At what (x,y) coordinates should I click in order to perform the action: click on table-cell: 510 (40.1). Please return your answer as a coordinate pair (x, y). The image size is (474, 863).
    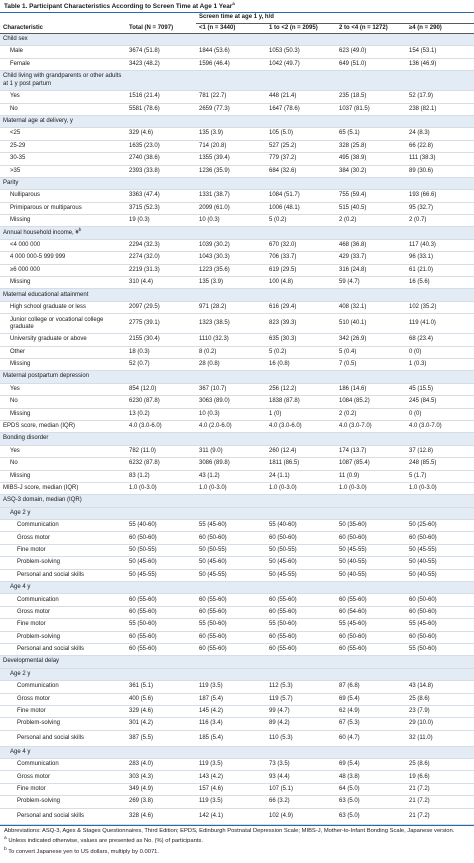
    Looking at the image, I should click on (371, 323).